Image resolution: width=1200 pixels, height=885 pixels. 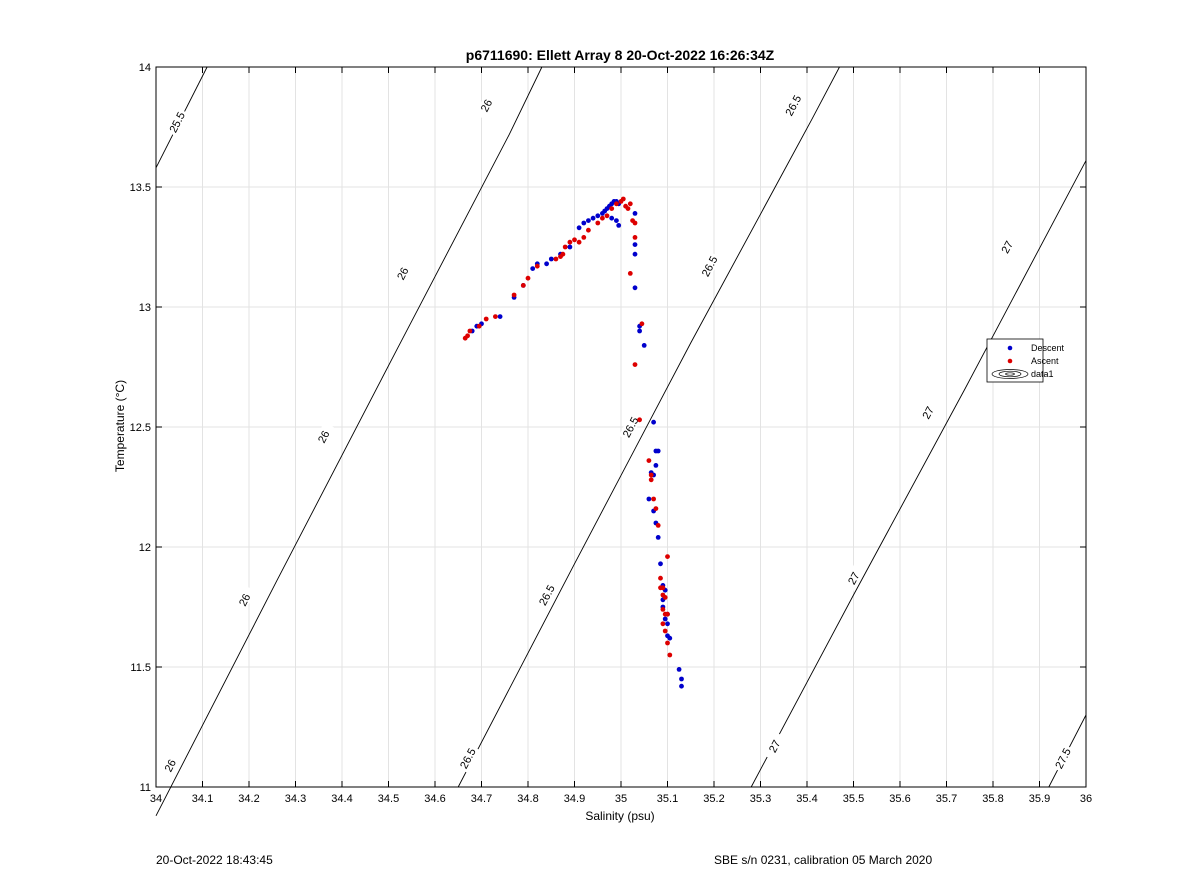 What do you see at coordinates (806, 799) in the screenshot?
I see `x-tick-label: 35.4` at bounding box center [806, 799].